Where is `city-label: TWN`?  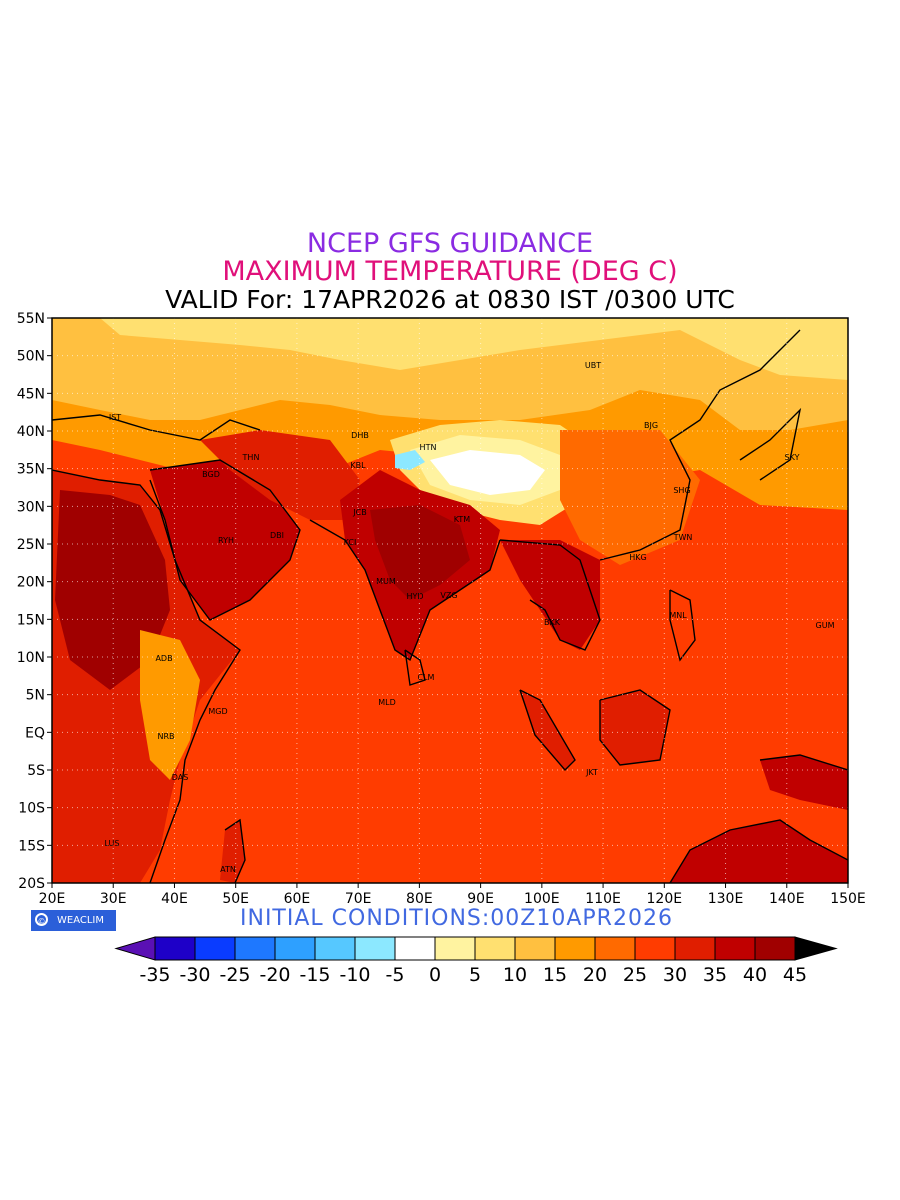
city-label: TWN is located at coordinates (683, 537).